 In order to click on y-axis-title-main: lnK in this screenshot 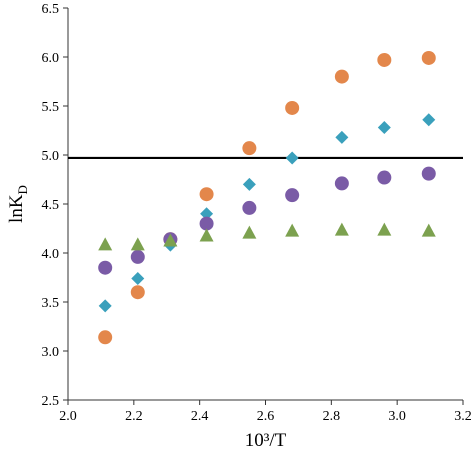, I will do `click(16, 208)`.